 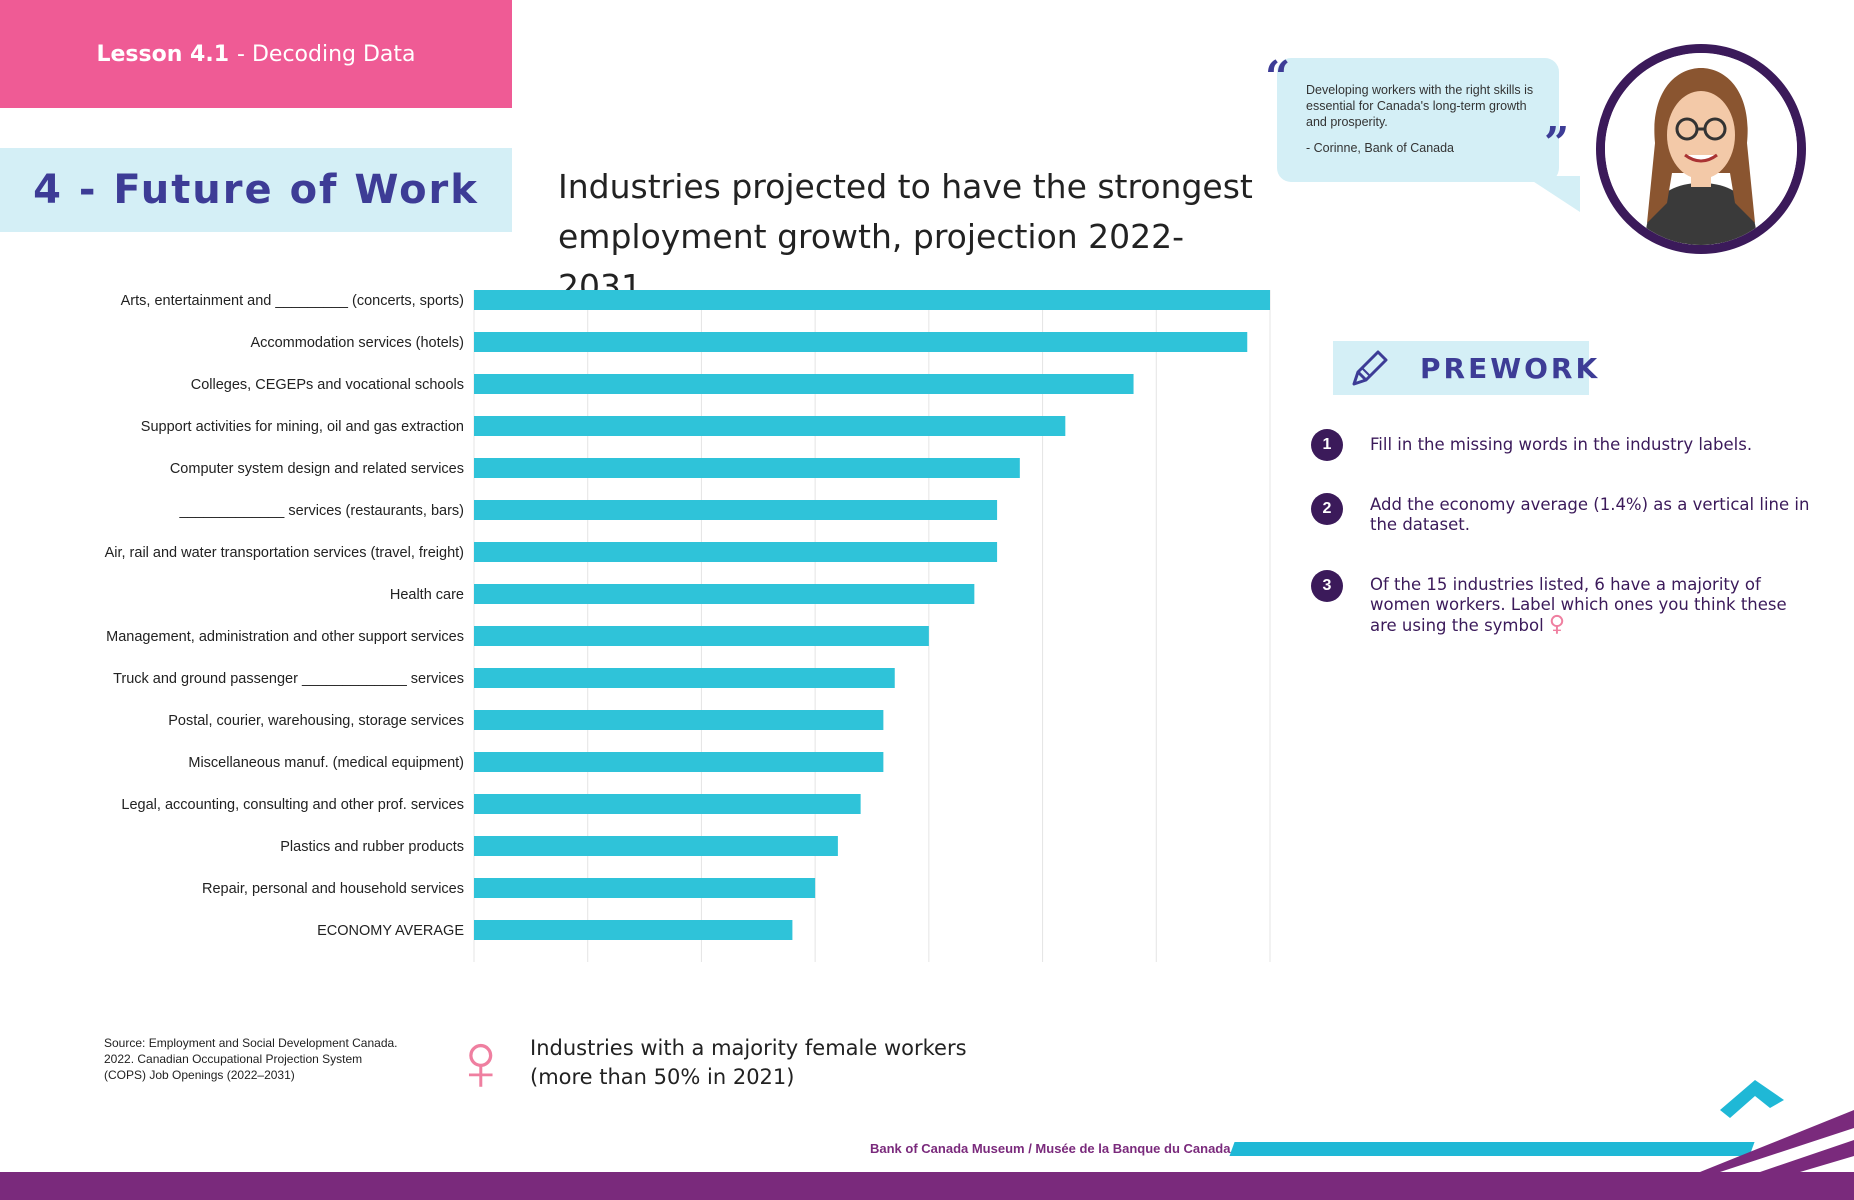 I want to click on quote-bubble-tail, so click(x=1552, y=194).